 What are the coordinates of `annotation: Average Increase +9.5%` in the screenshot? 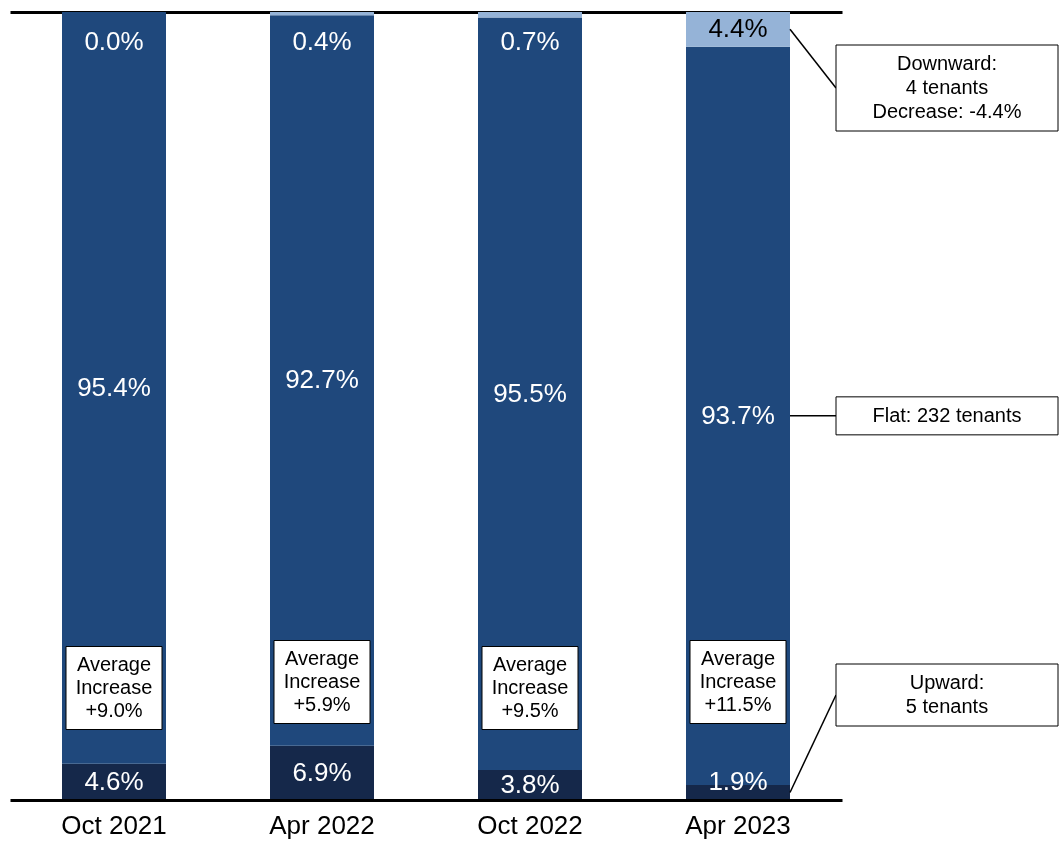 It's located at (530, 687).